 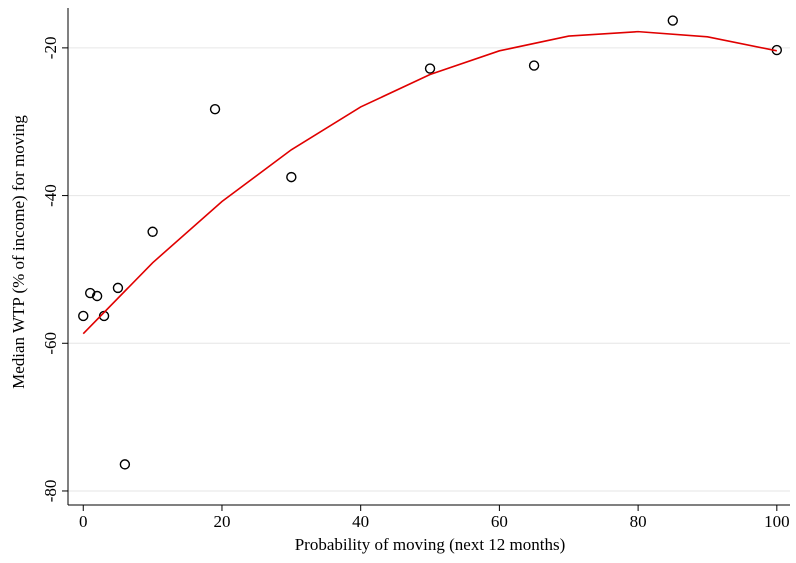 What do you see at coordinates (50, 491) in the screenshot?
I see `y-tick-label: -80` at bounding box center [50, 491].